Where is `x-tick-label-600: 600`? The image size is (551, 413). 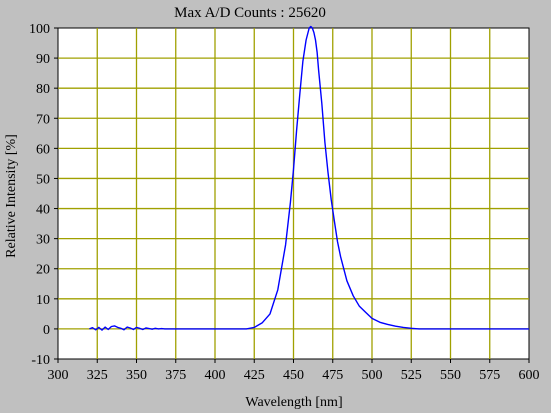 x-tick-label-600: 600 is located at coordinates (529, 375).